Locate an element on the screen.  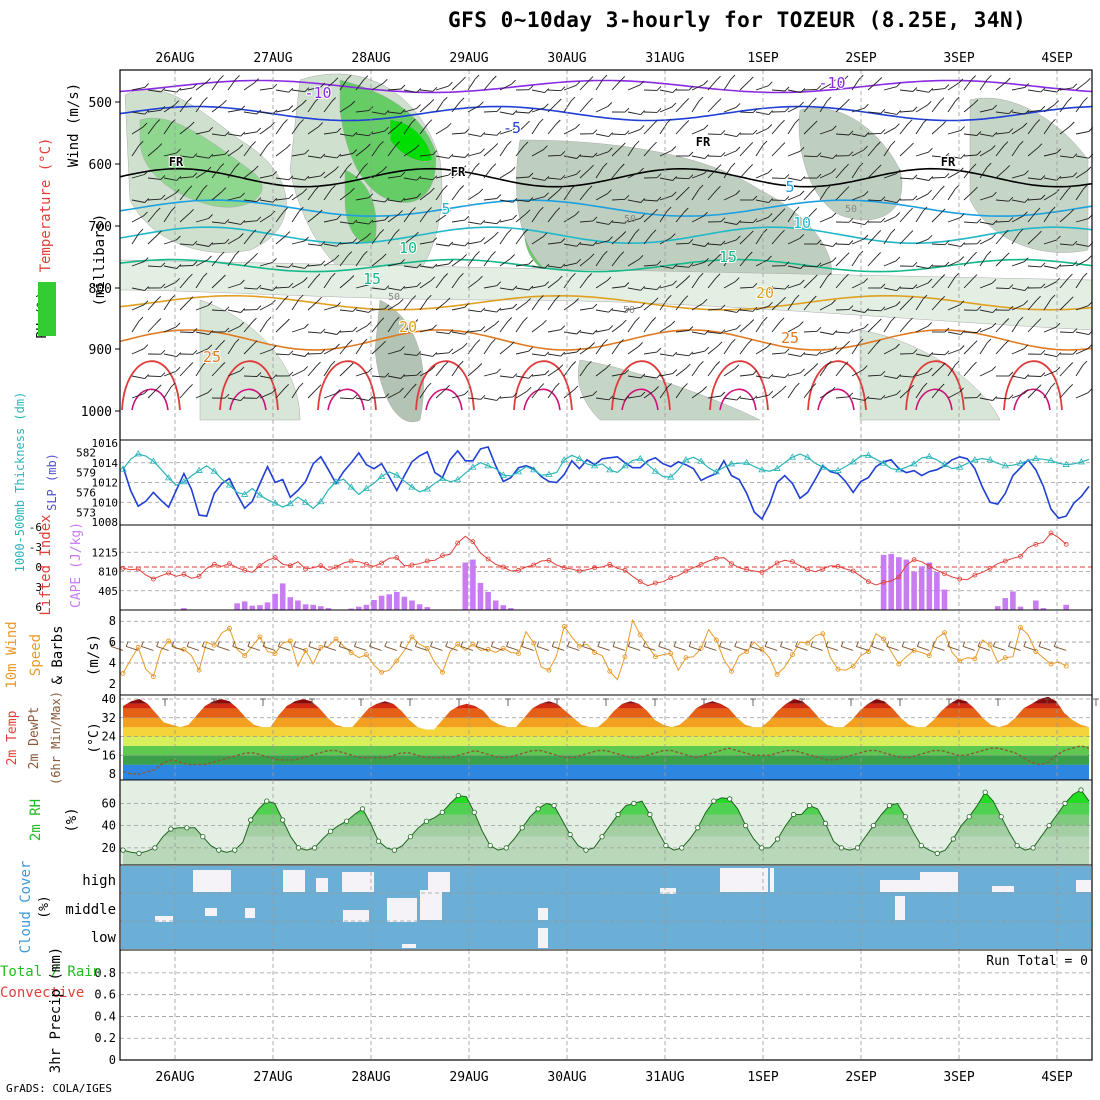
lifted-index-line is located at coordinates (594, 559).